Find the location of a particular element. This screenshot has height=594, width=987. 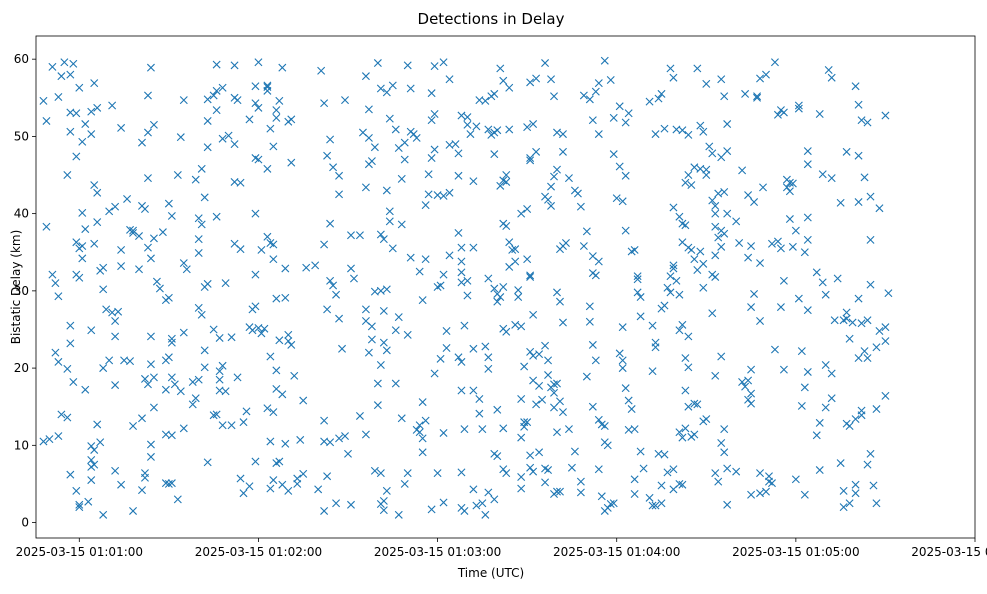

y-tick-label: 10 is located at coordinates (21, 445).